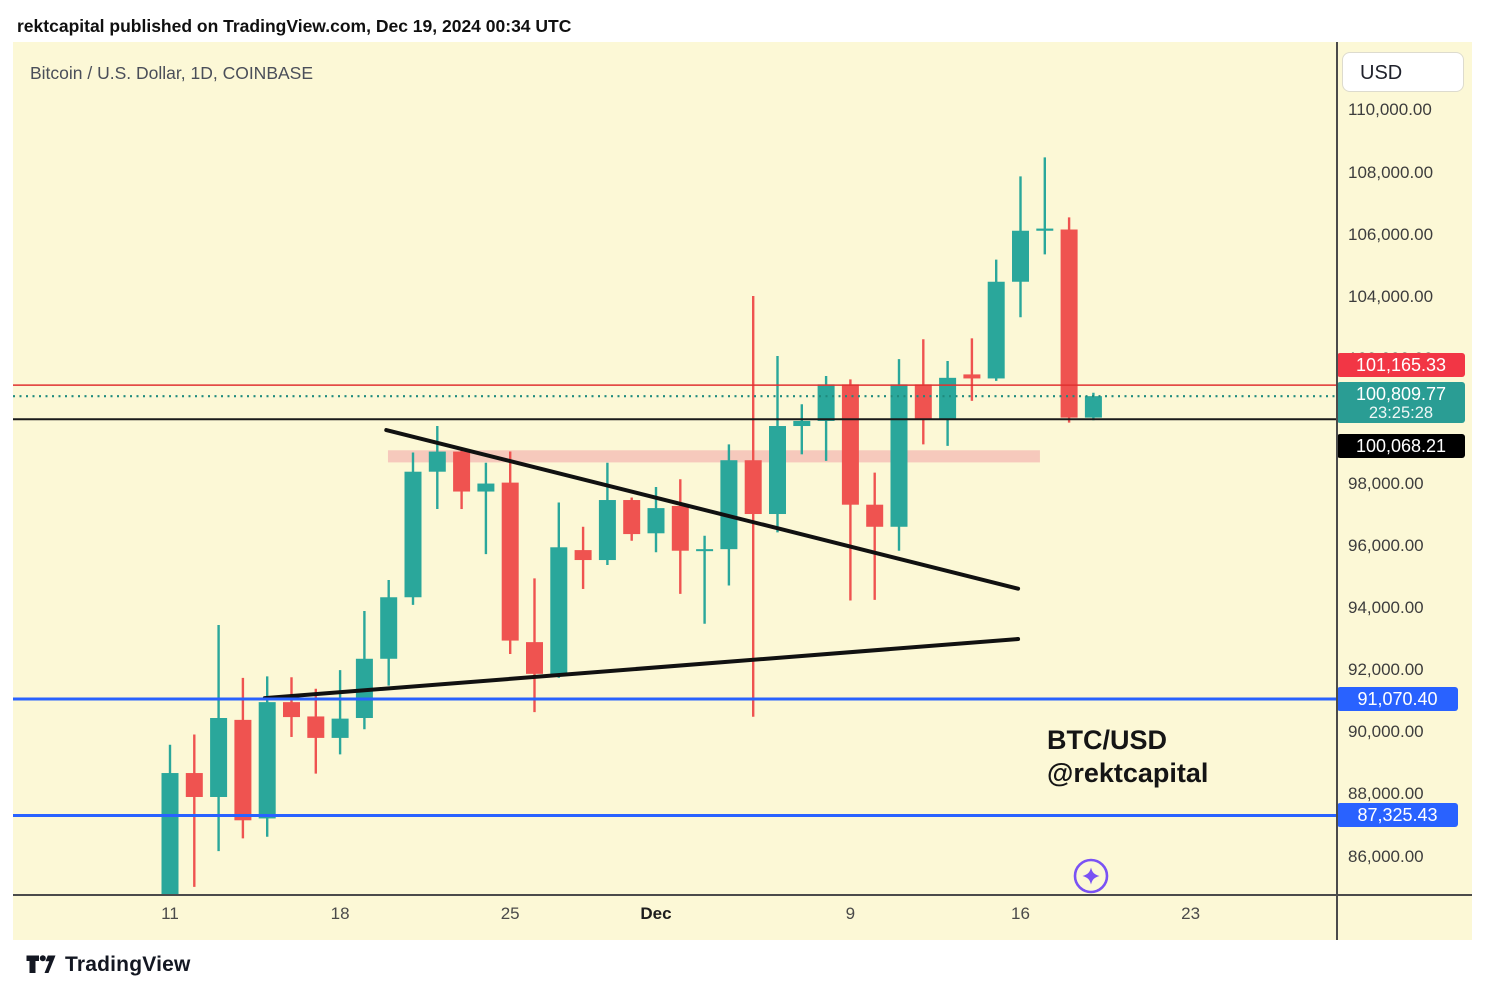  I want to click on supply-zone, so click(713, 456).